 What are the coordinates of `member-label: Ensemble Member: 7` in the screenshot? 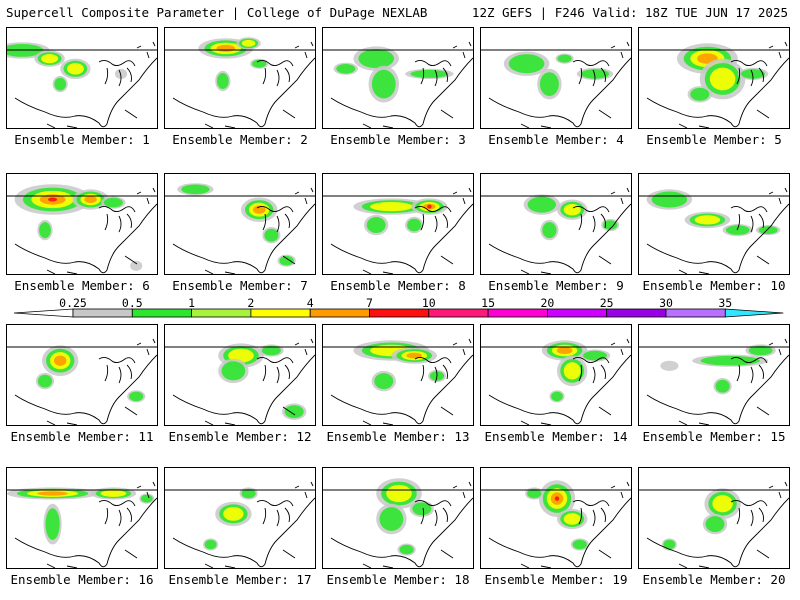 It's located at (240, 285).